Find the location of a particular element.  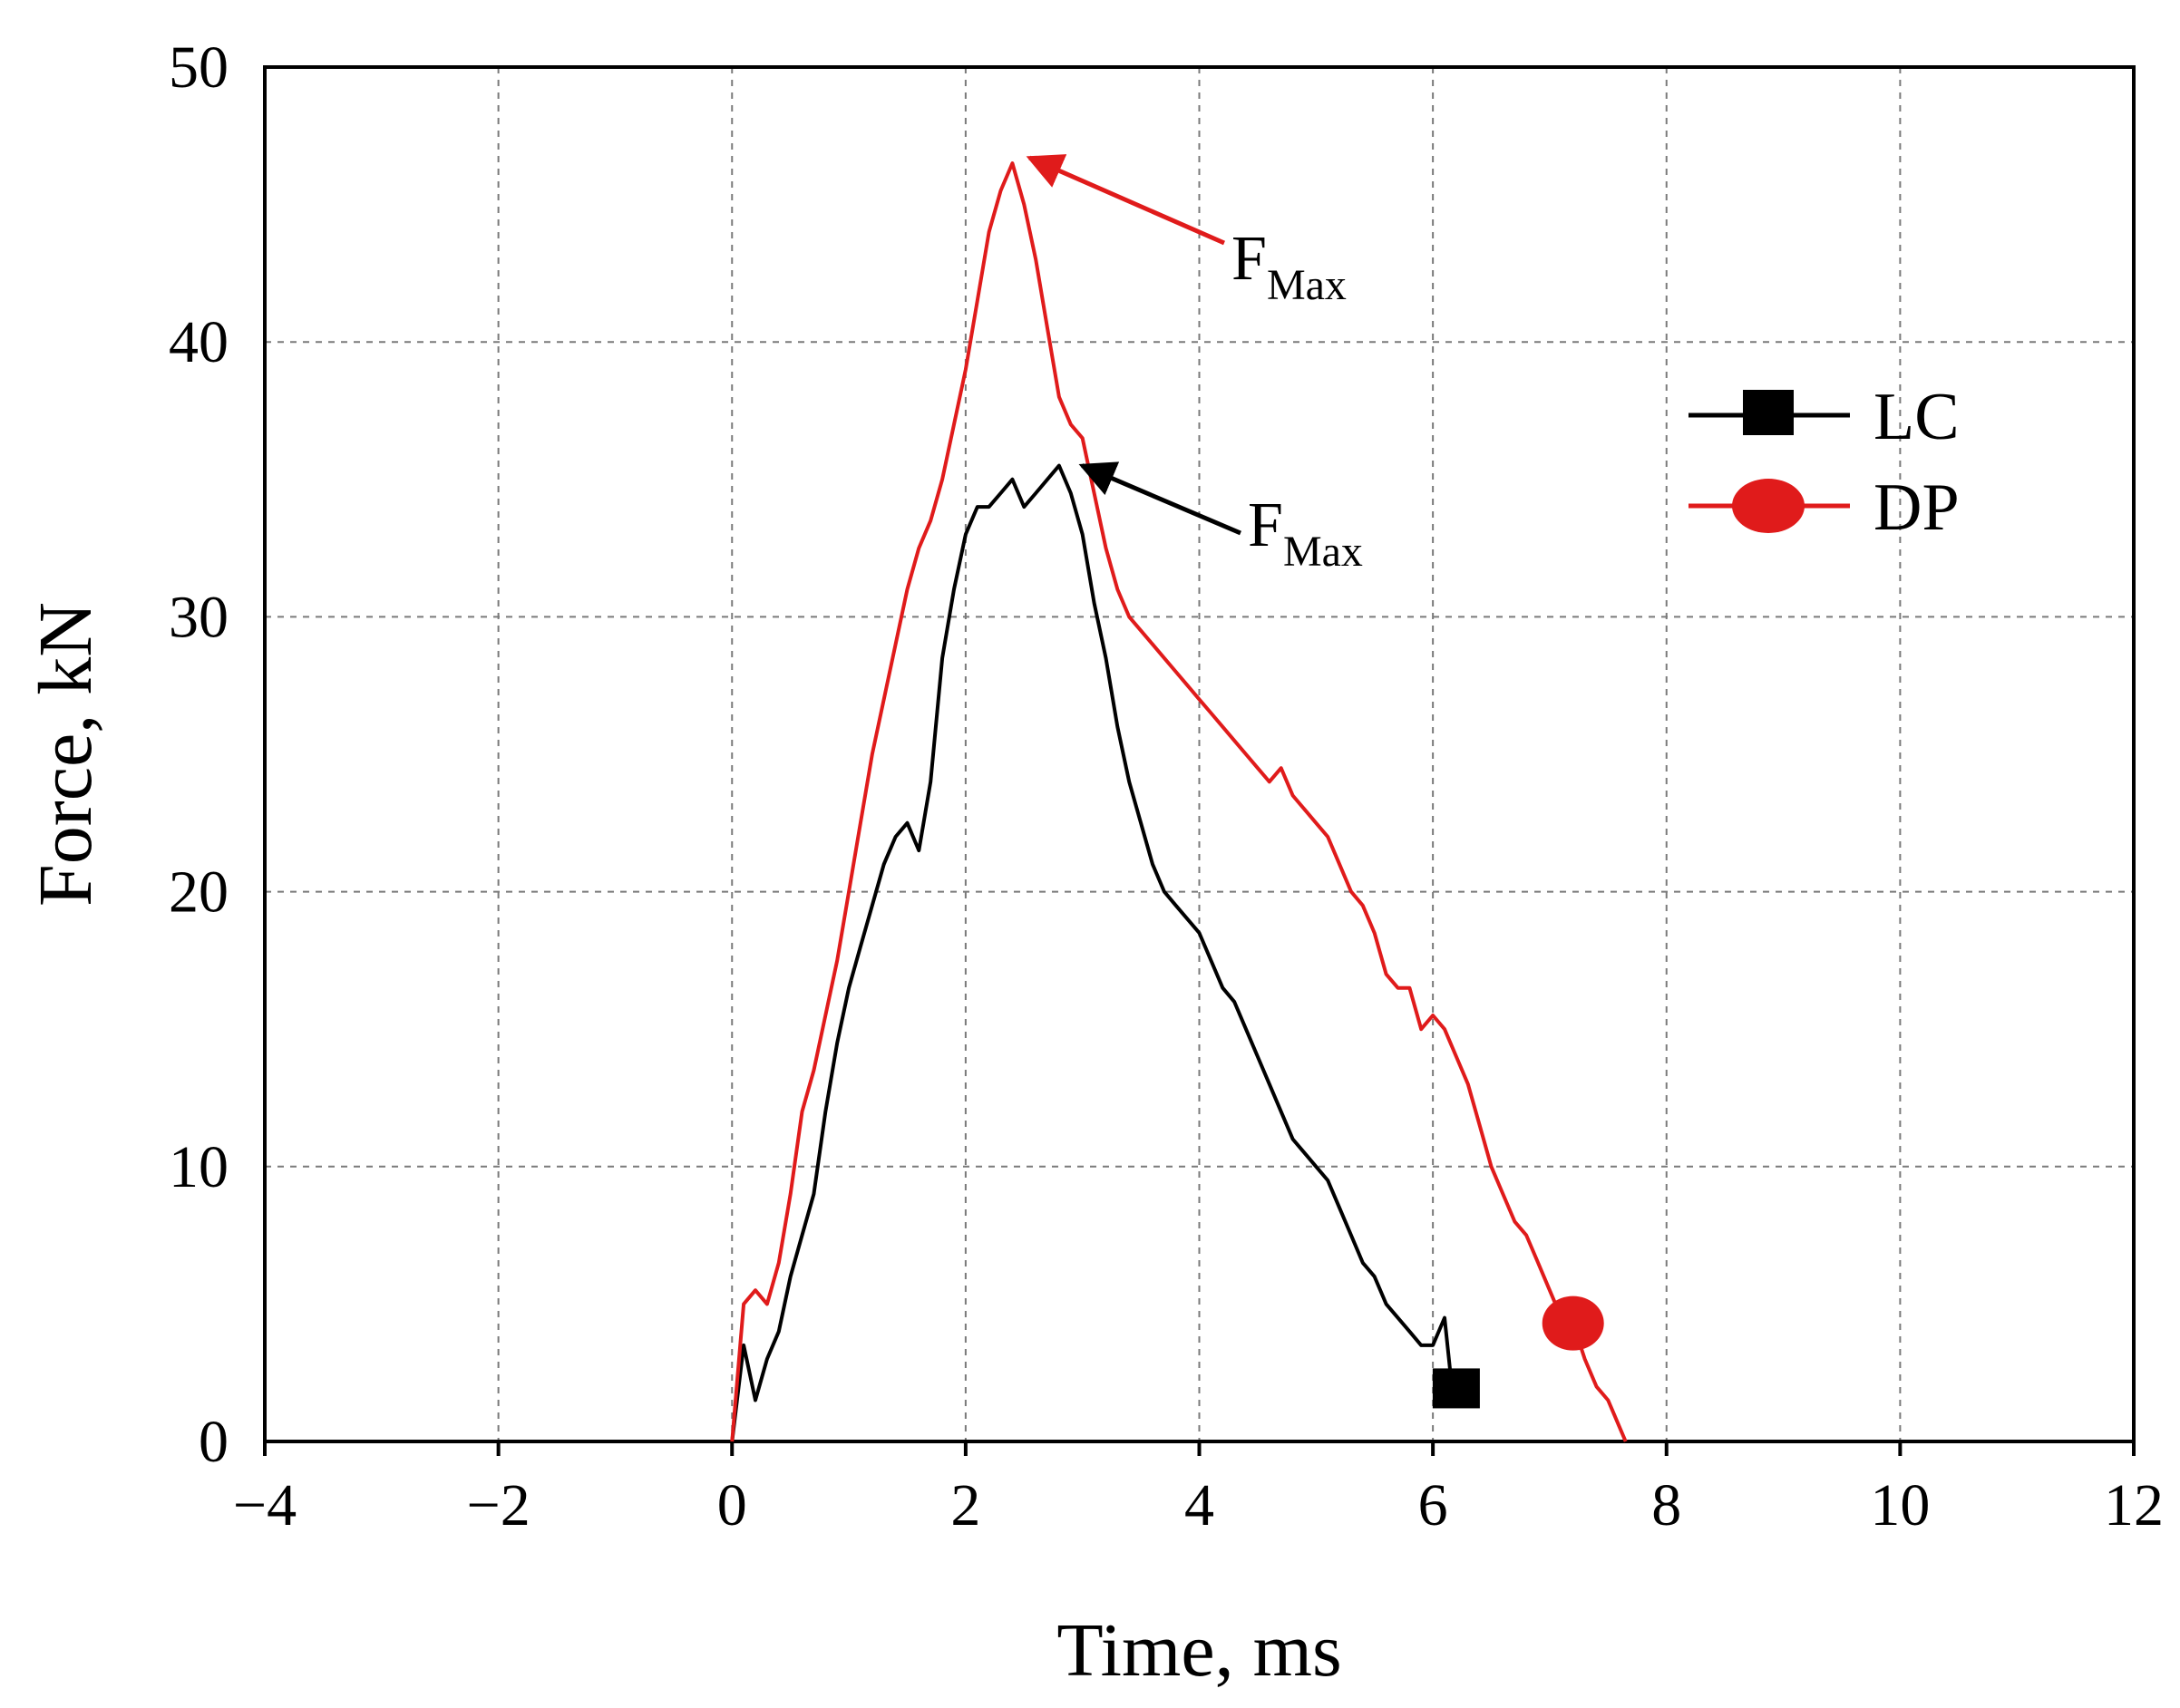

x-tick-label: 2 is located at coordinates (965, 1505).